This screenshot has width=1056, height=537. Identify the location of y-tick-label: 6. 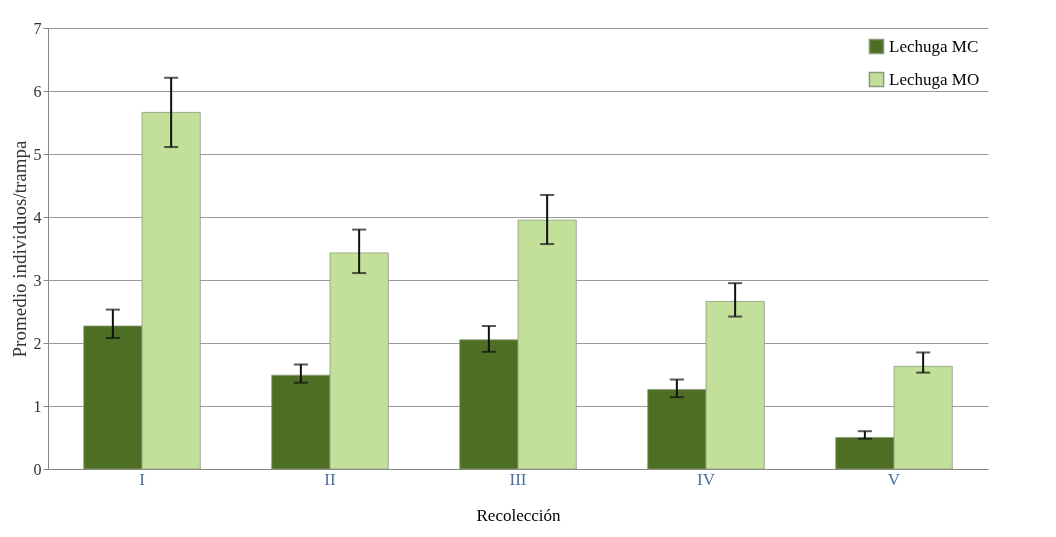
(37, 91).